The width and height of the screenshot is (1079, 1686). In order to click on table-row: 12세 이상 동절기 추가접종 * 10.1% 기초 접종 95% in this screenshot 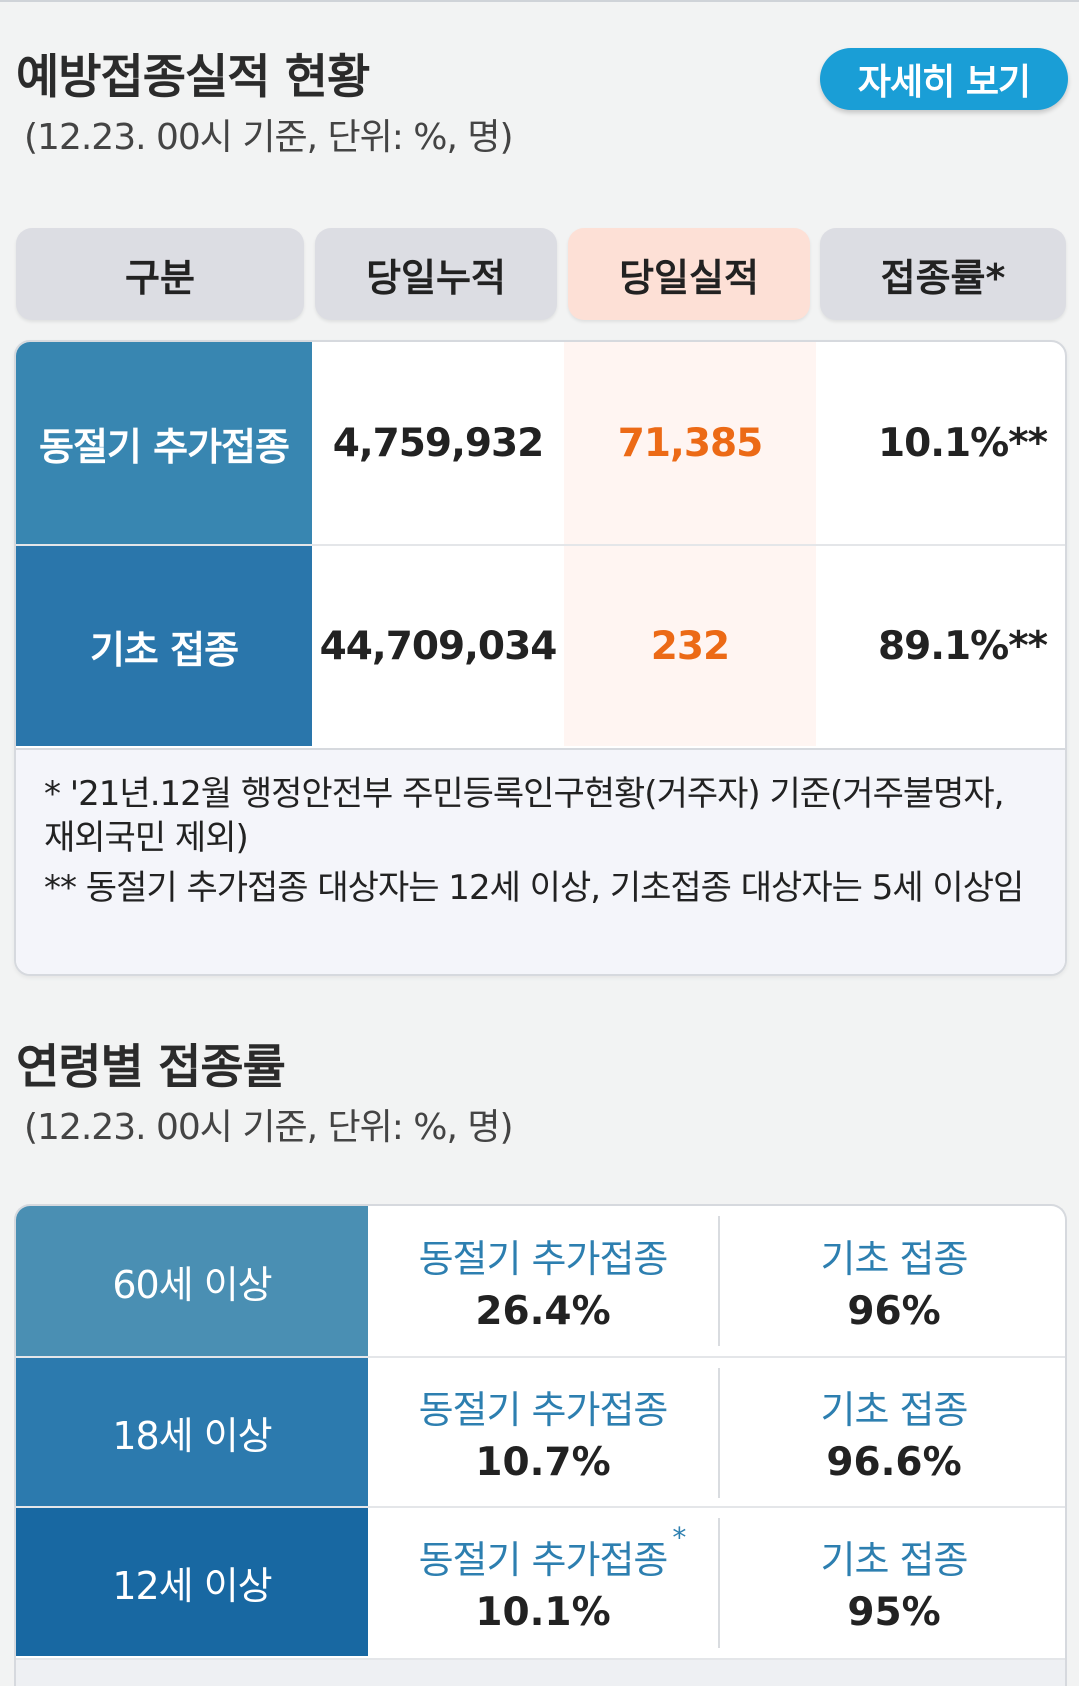, I will do `click(540, 1581)`.